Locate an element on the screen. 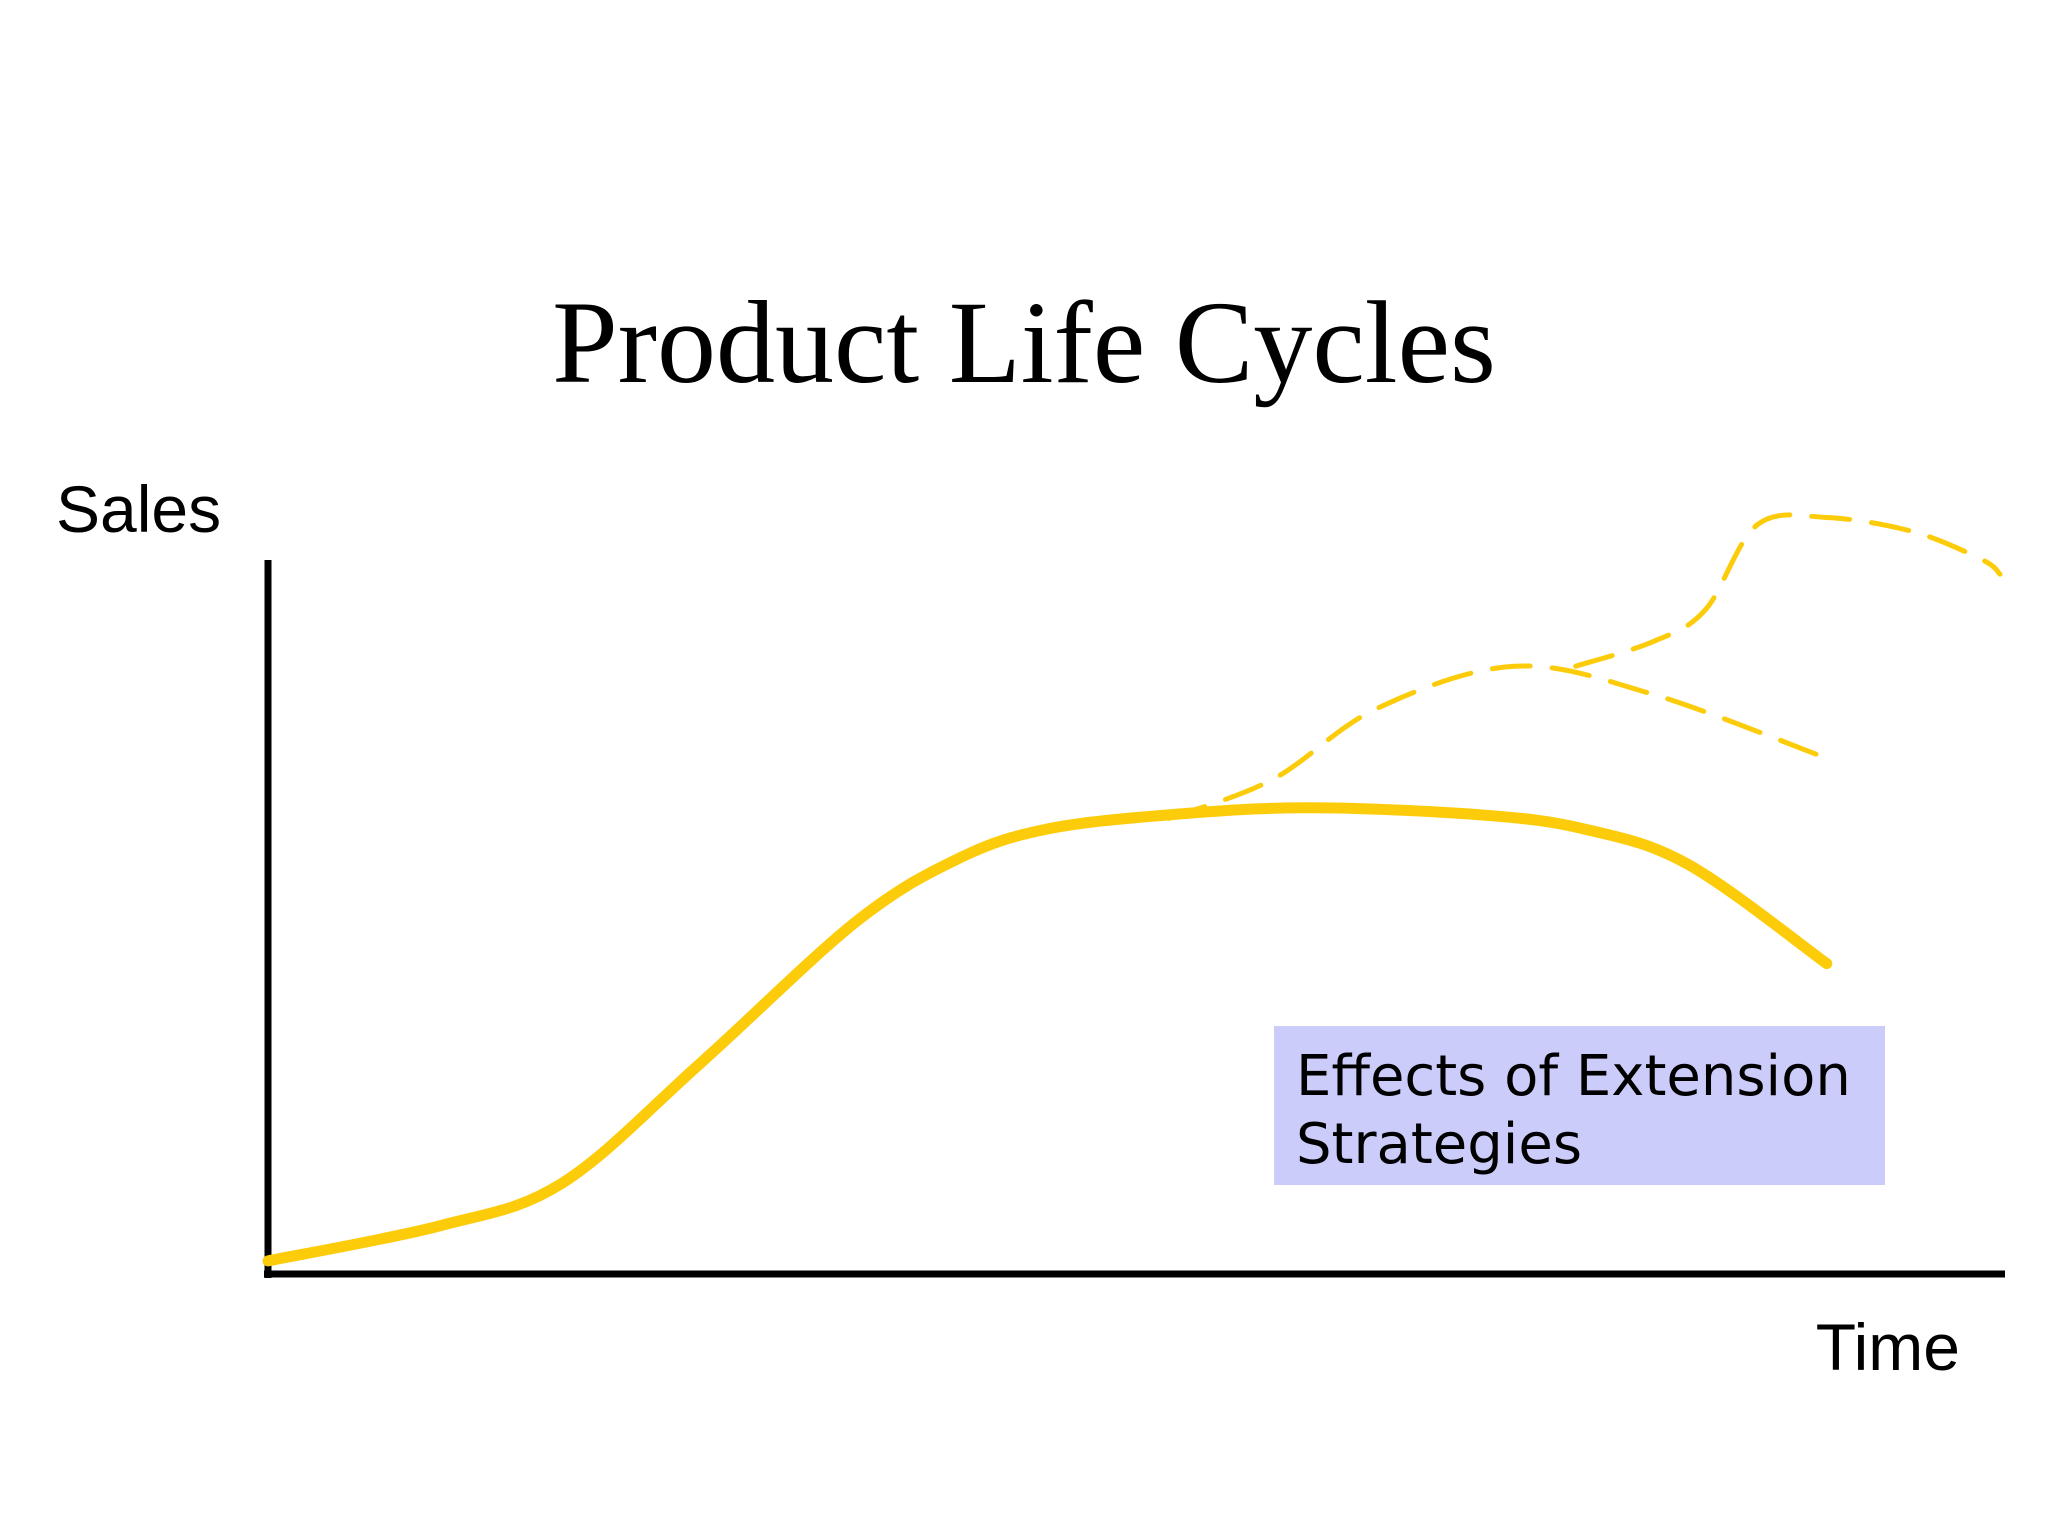 This screenshot has height=1536, width=2048. annotation-background is located at coordinates (1579, 1105).